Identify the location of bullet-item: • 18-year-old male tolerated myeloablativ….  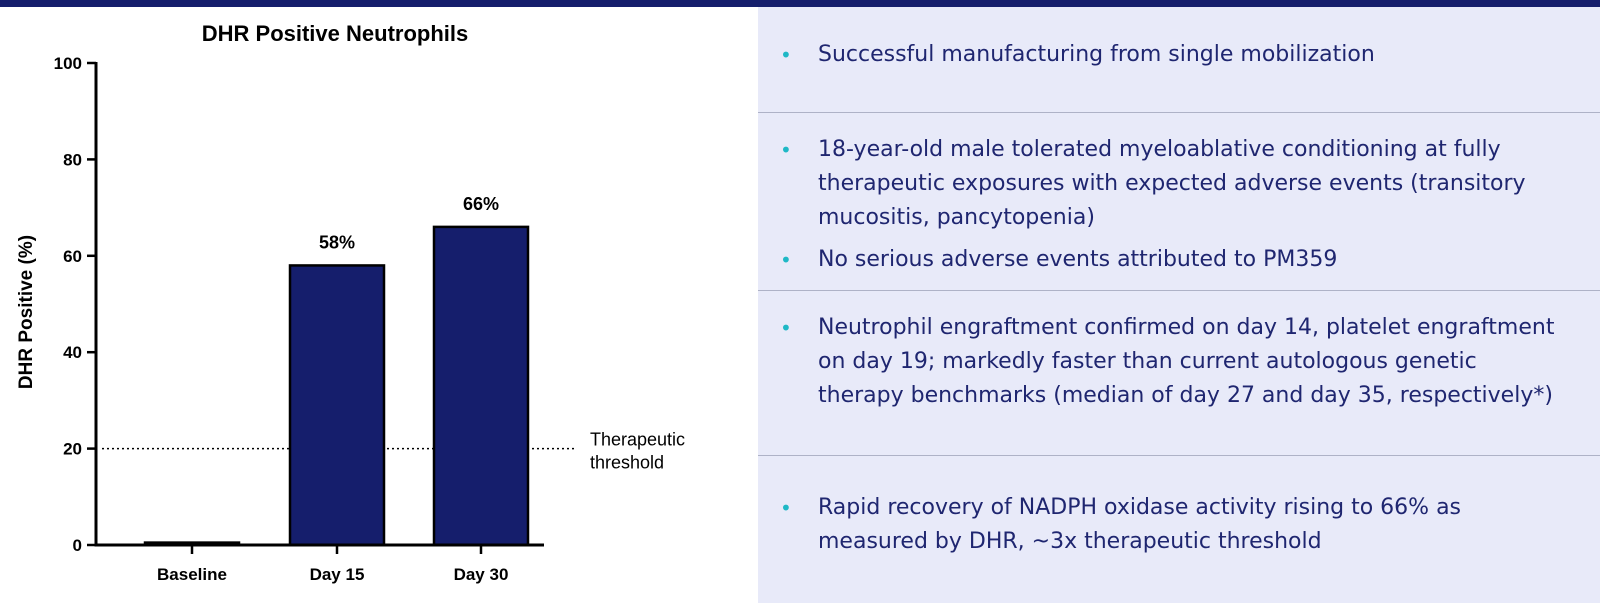
(1159, 184).